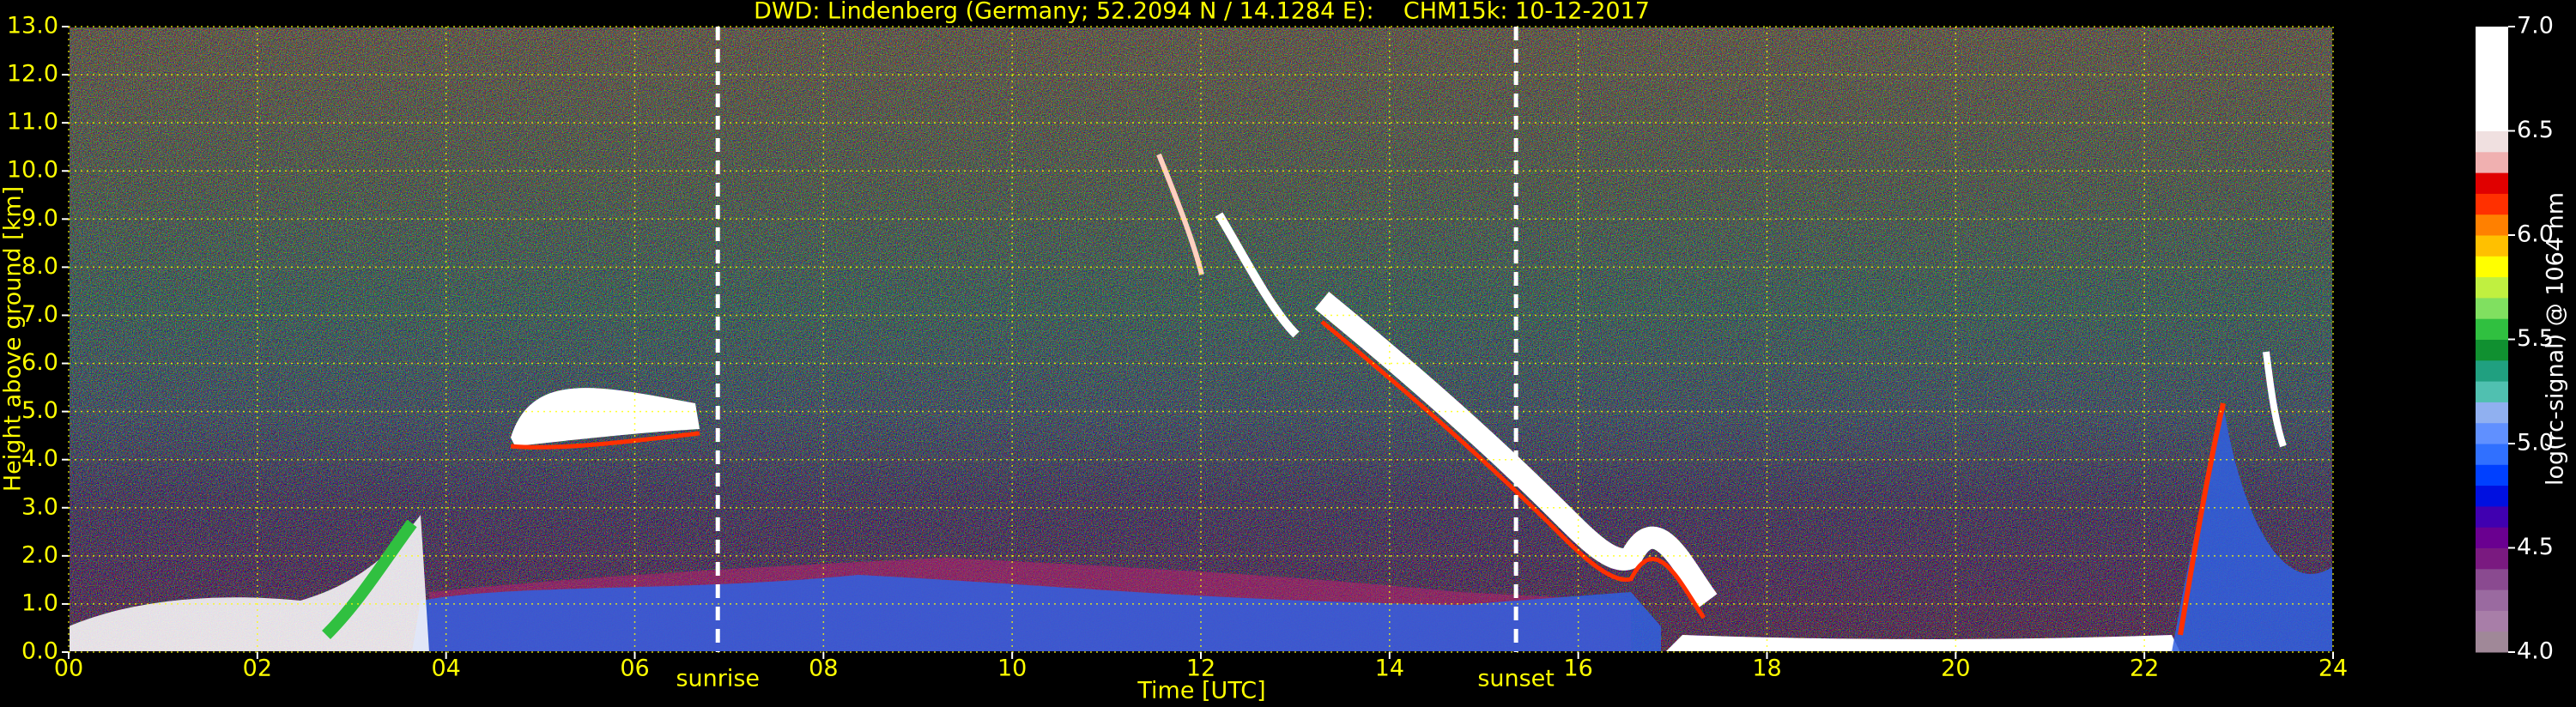 The height and width of the screenshot is (707, 2576). What do you see at coordinates (718, 679) in the screenshot?
I see `annotation-label: sunrise` at bounding box center [718, 679].